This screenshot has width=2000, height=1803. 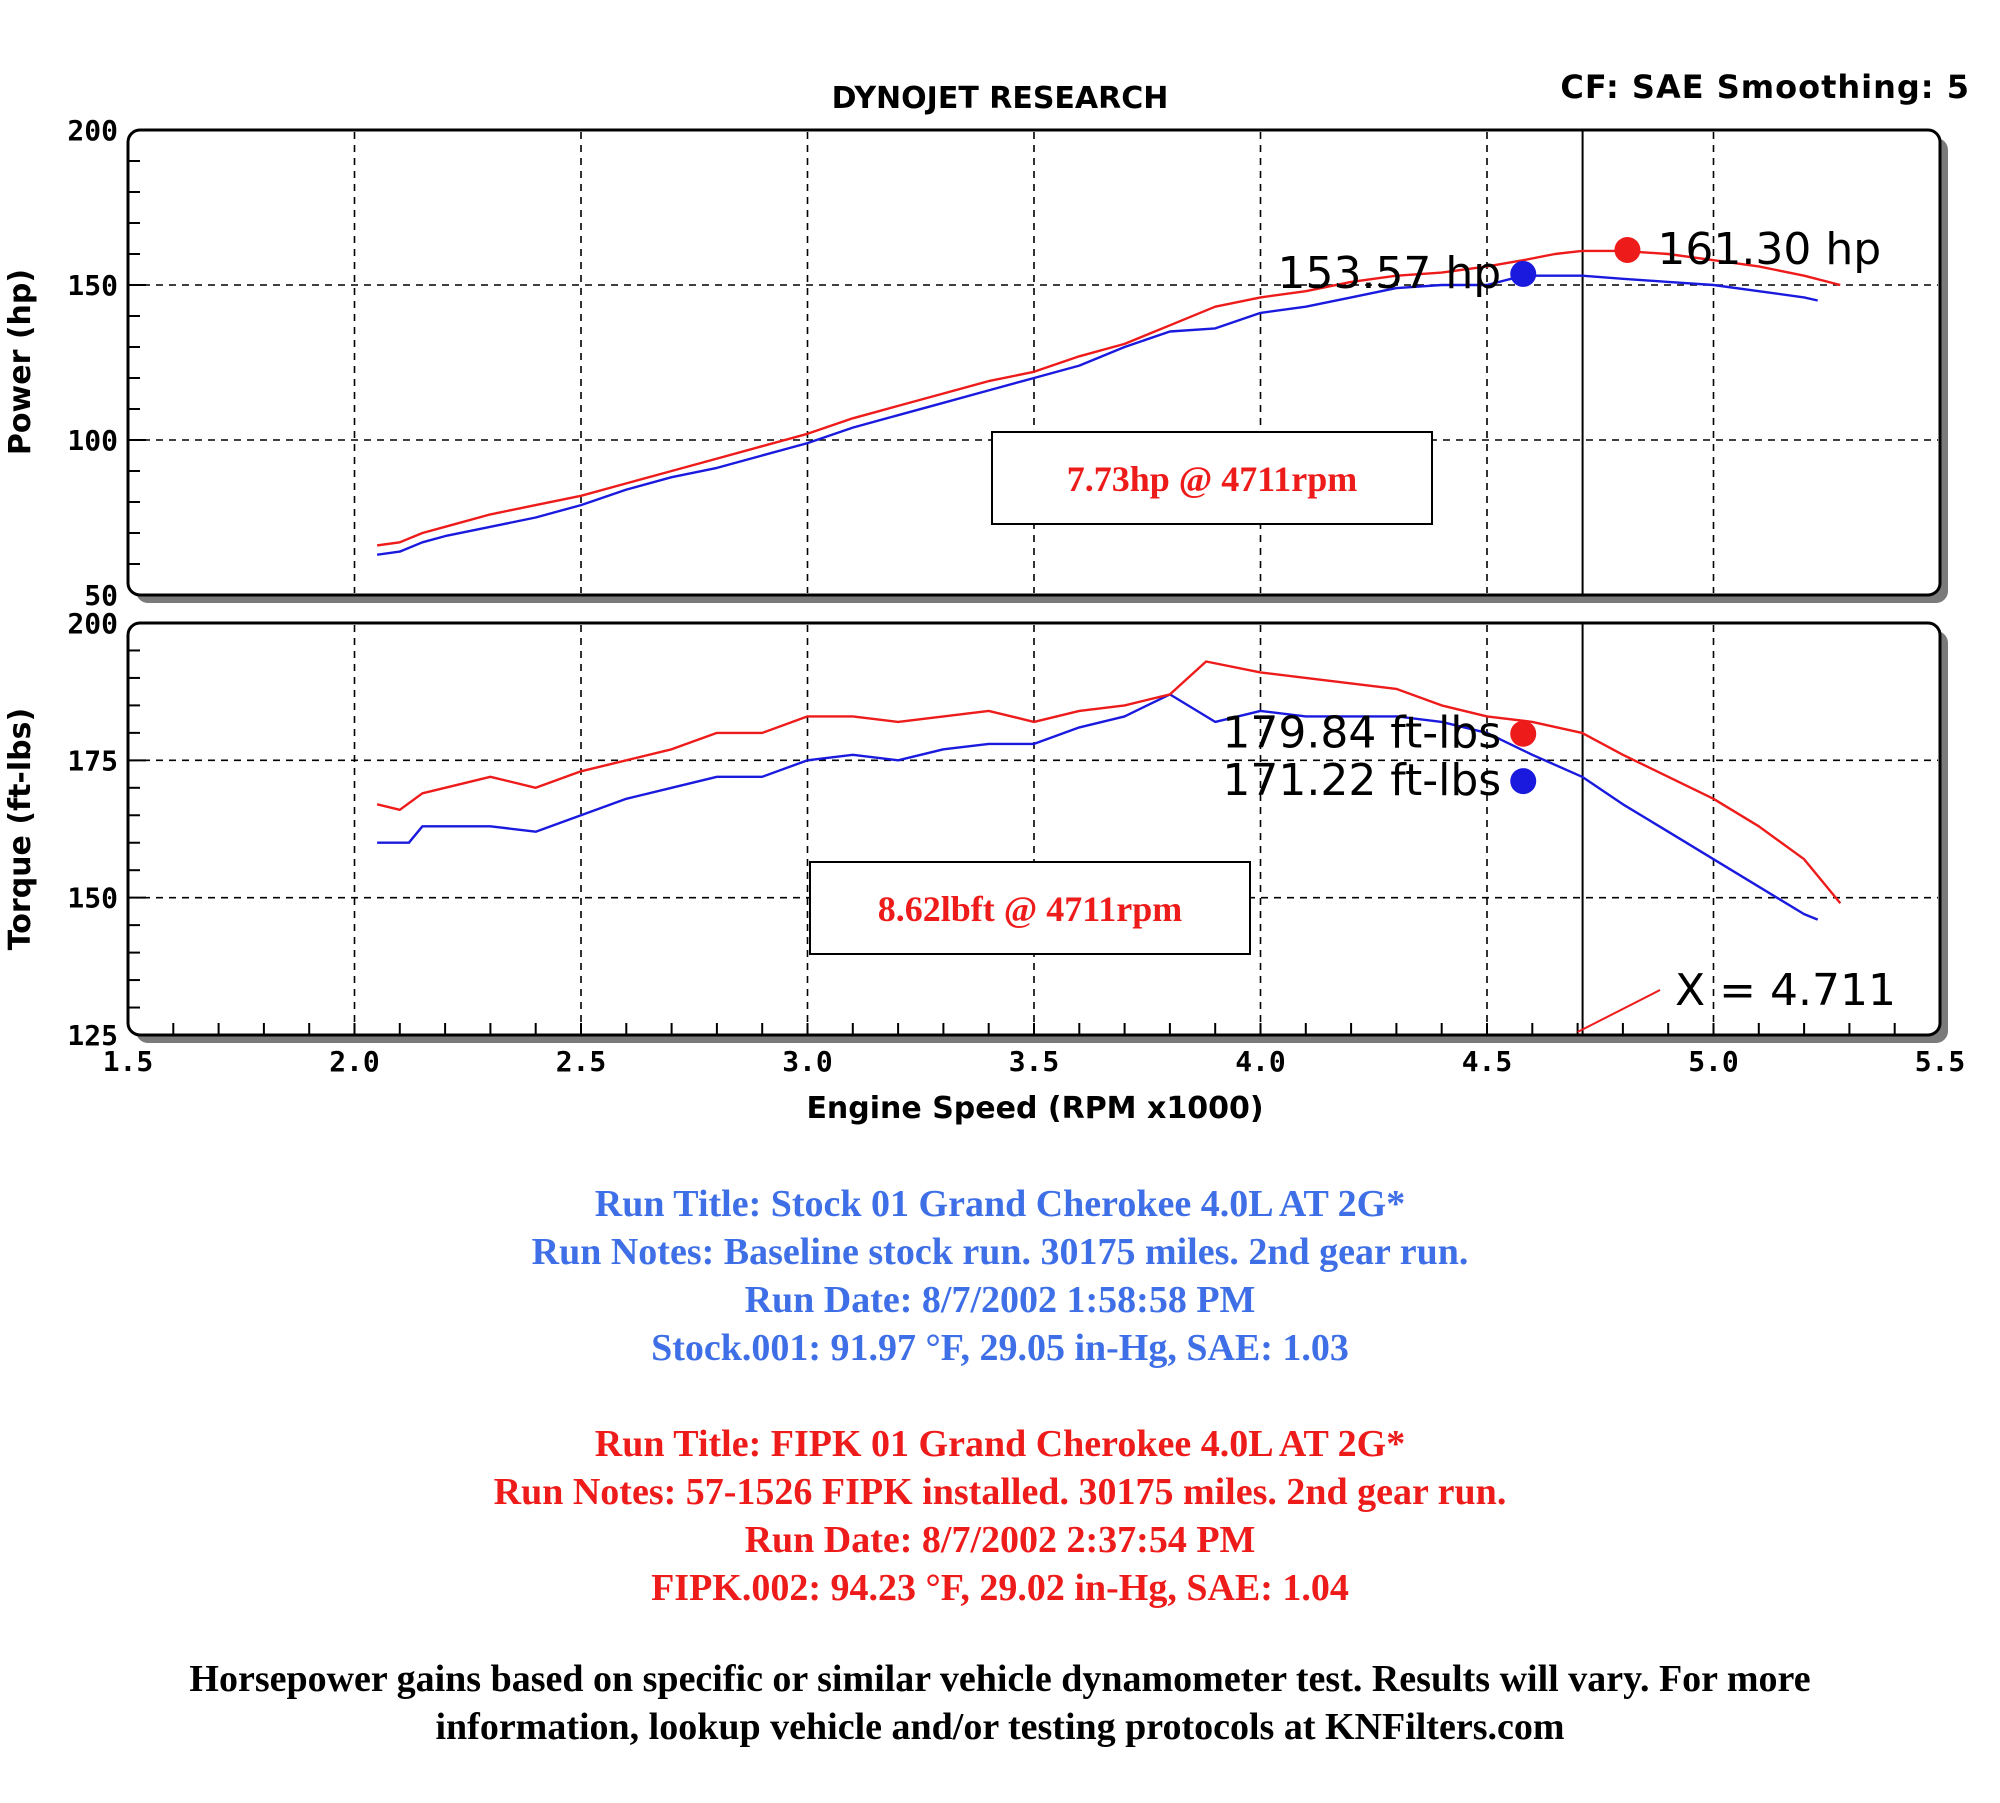 What do you see at coordinates (128, 1061) in the screenshot?
I see `x-tick-label: 1.5` at bounding box center [128, 1061].